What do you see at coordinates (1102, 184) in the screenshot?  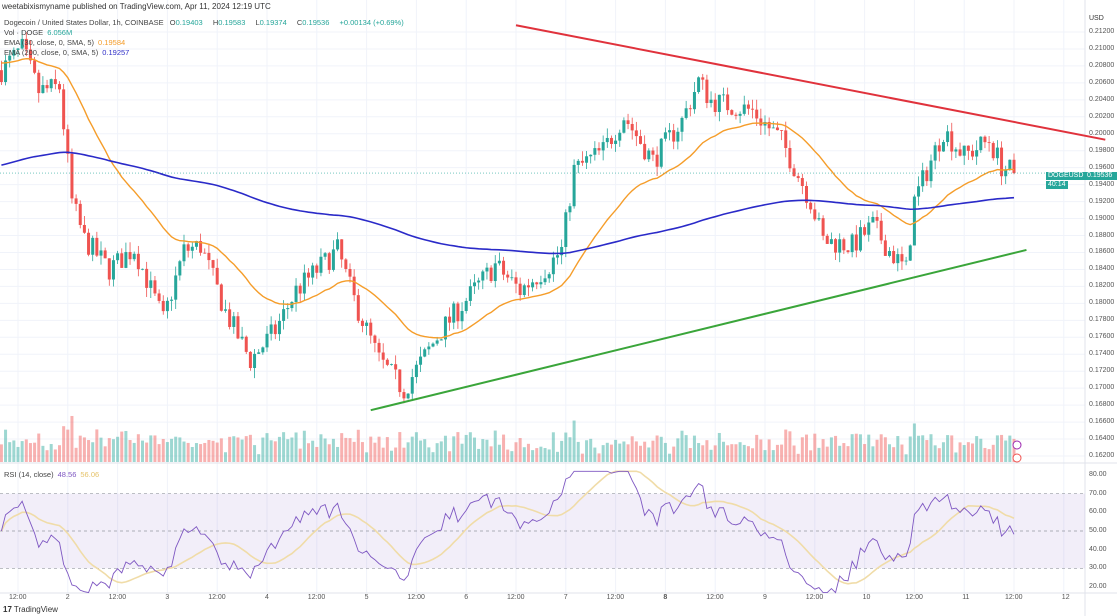 I see `price-tick: 0.19400` at bounding box center [1102, 184].